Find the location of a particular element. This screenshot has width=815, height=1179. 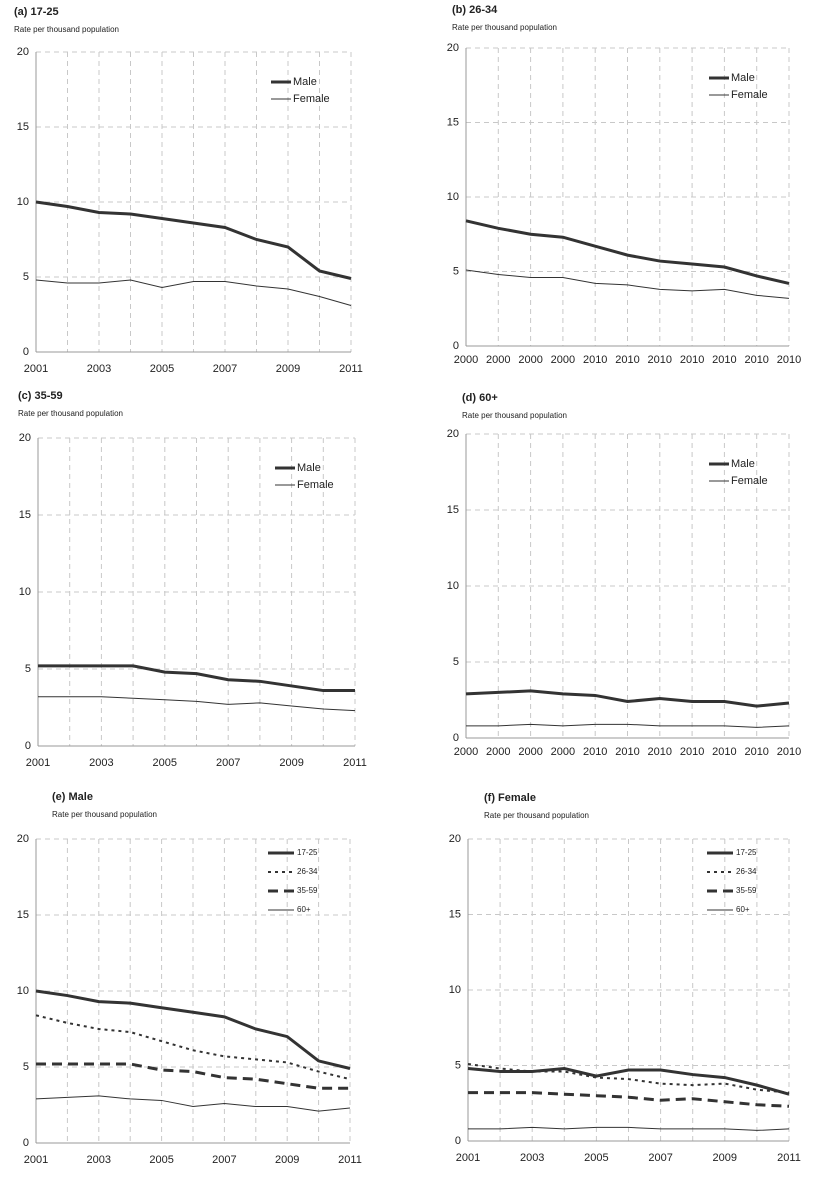

chart-title: (f) Female is located at coordinates (510, 798).